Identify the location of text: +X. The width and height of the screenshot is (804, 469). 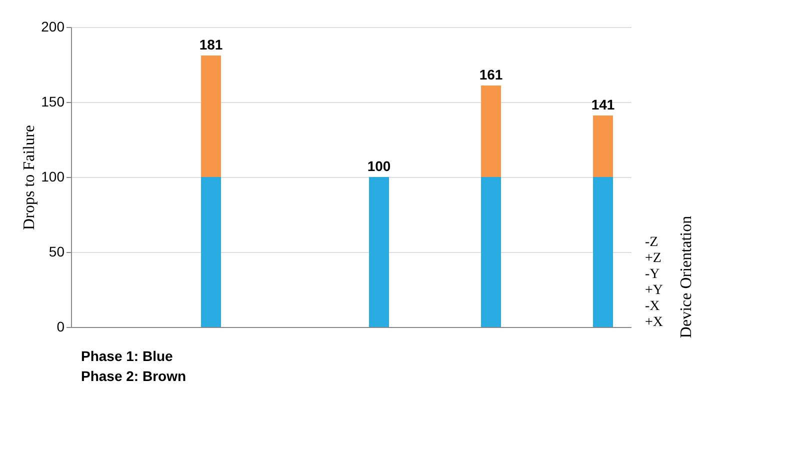
(654, 322).